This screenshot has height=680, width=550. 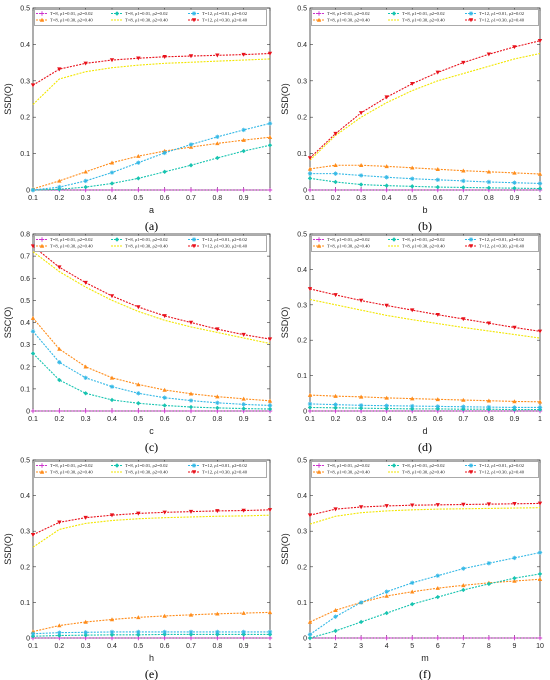 I want to click on y-tick-label: 0.2, so click(x=25, y=367).